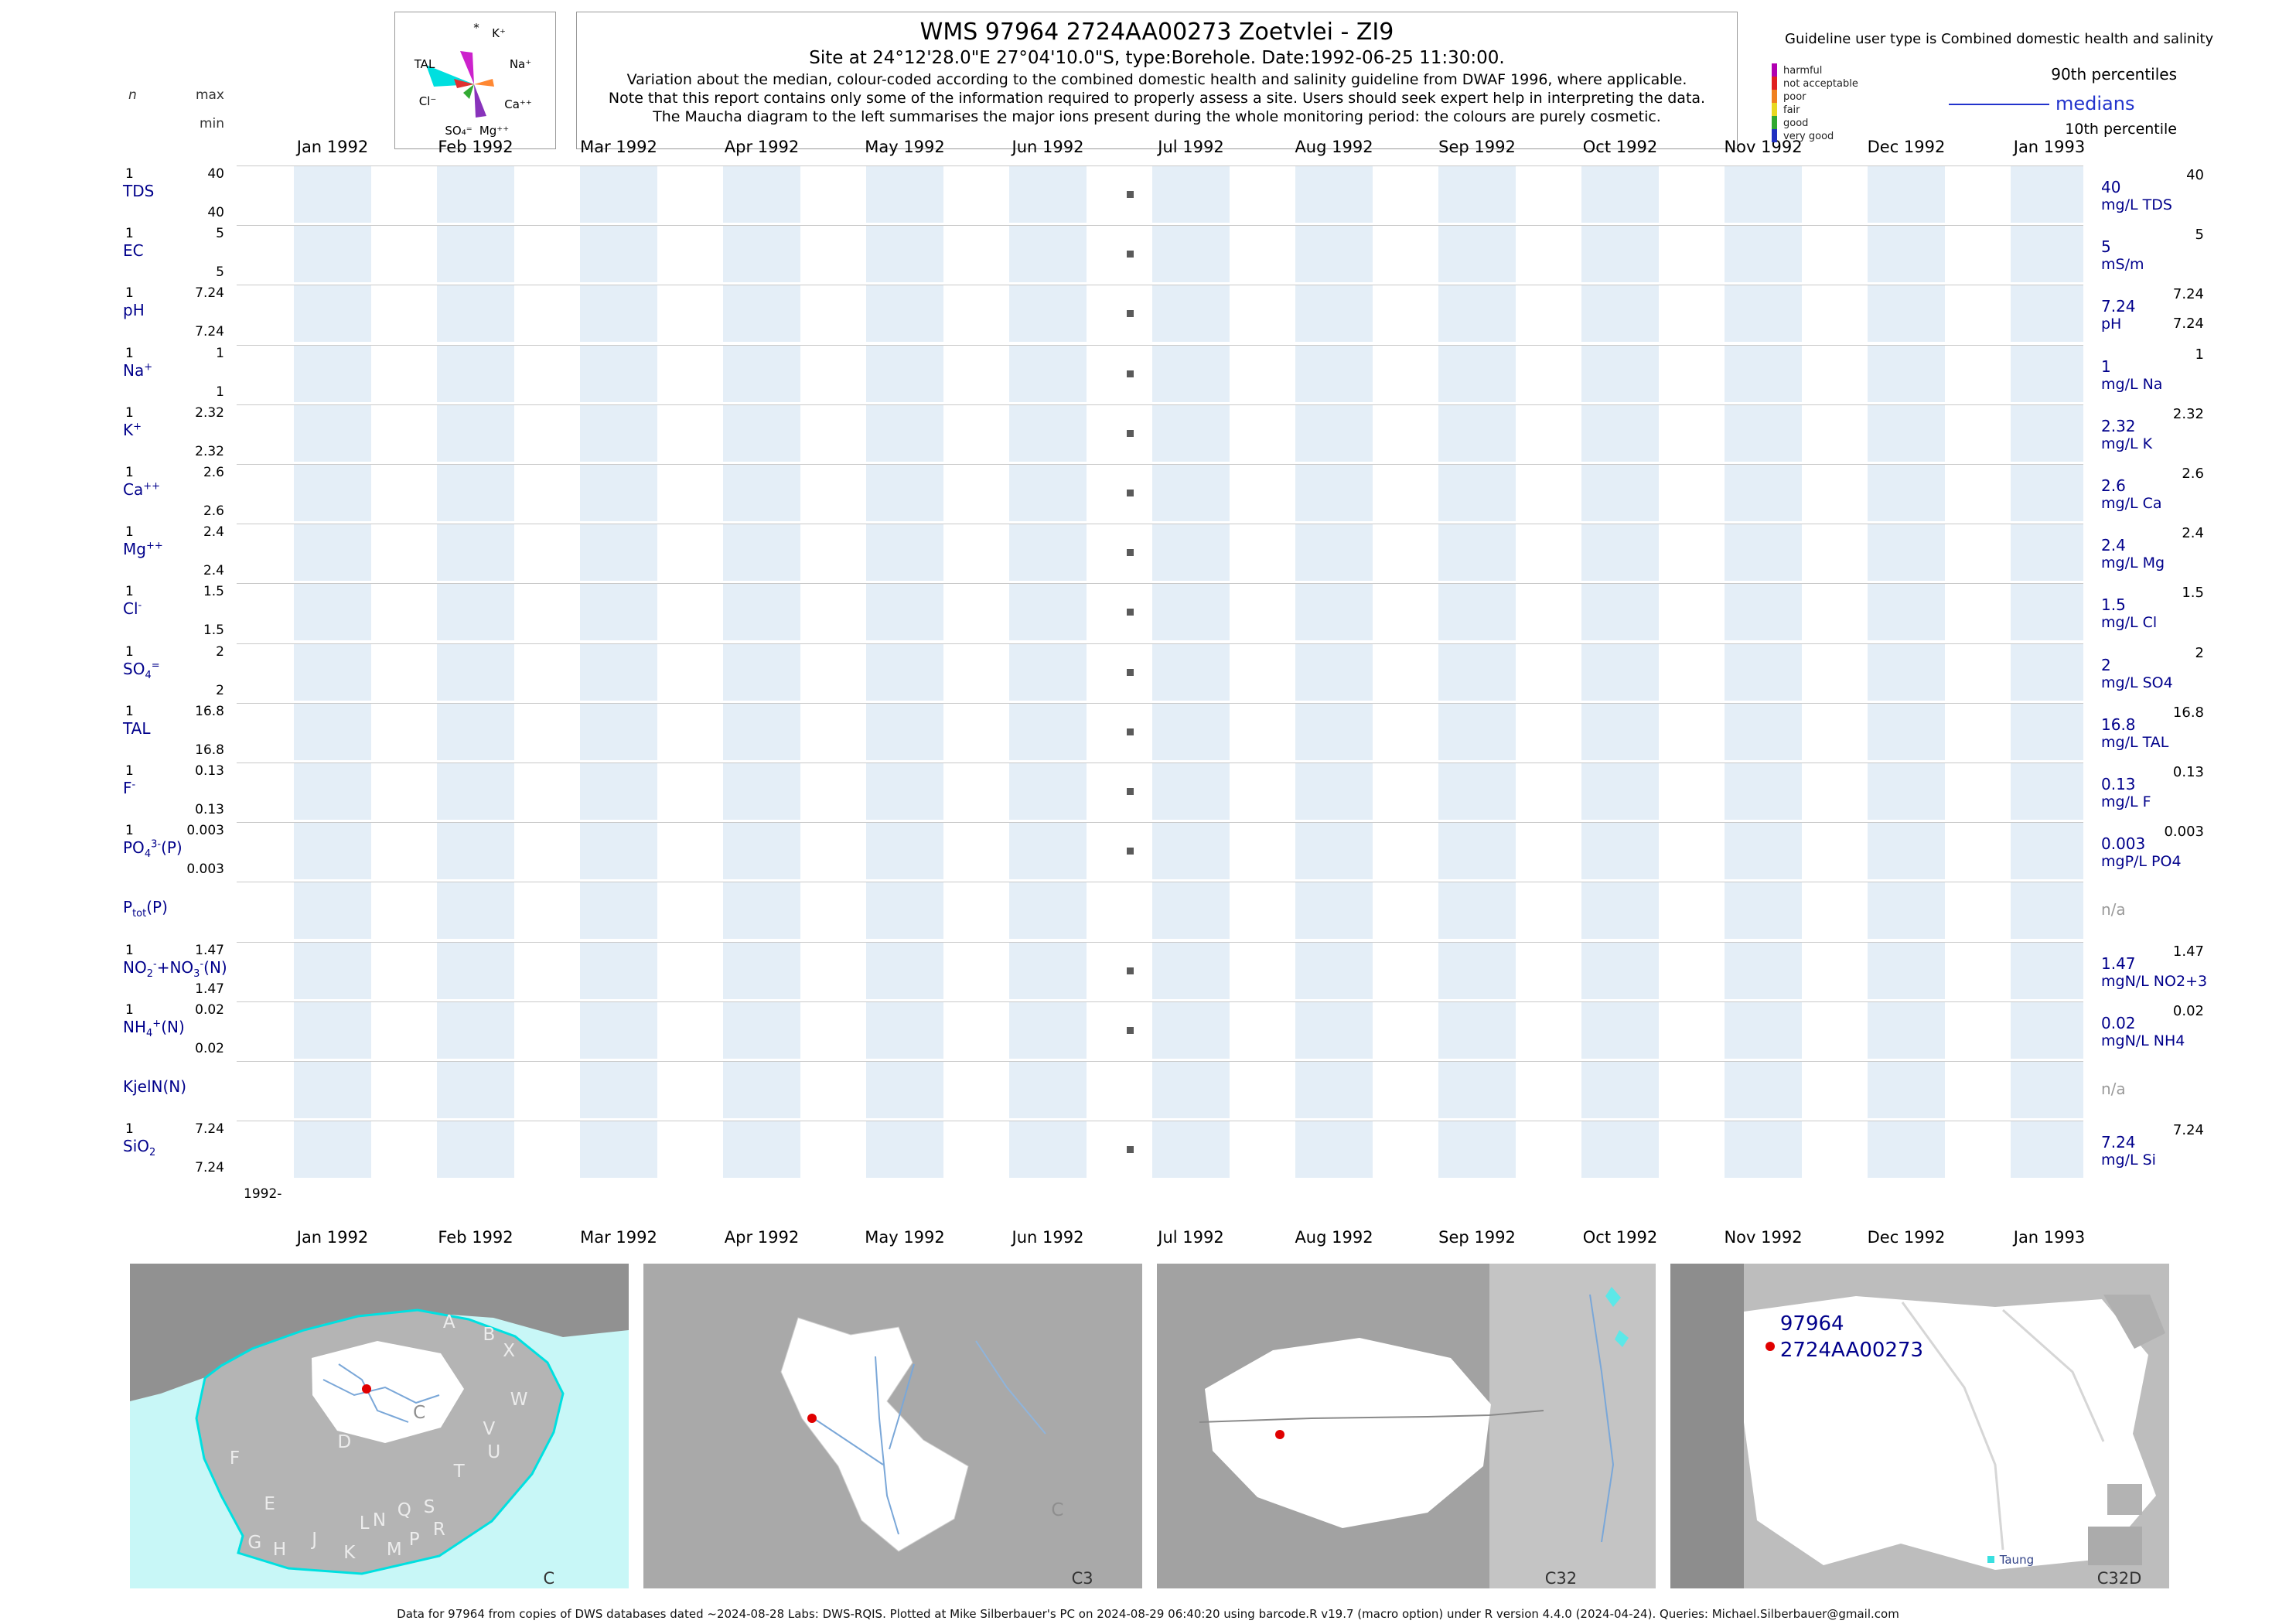  I want to click on maucha-ion-label: *, so click(476, 28).